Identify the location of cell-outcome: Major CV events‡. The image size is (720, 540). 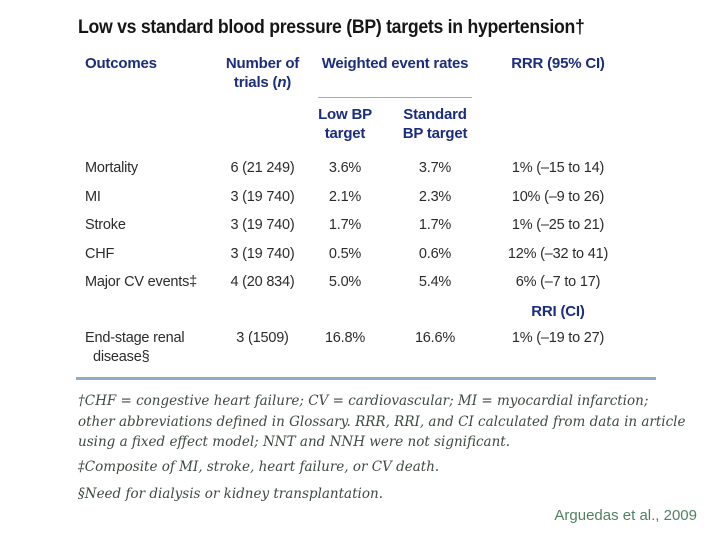
(141, 282).